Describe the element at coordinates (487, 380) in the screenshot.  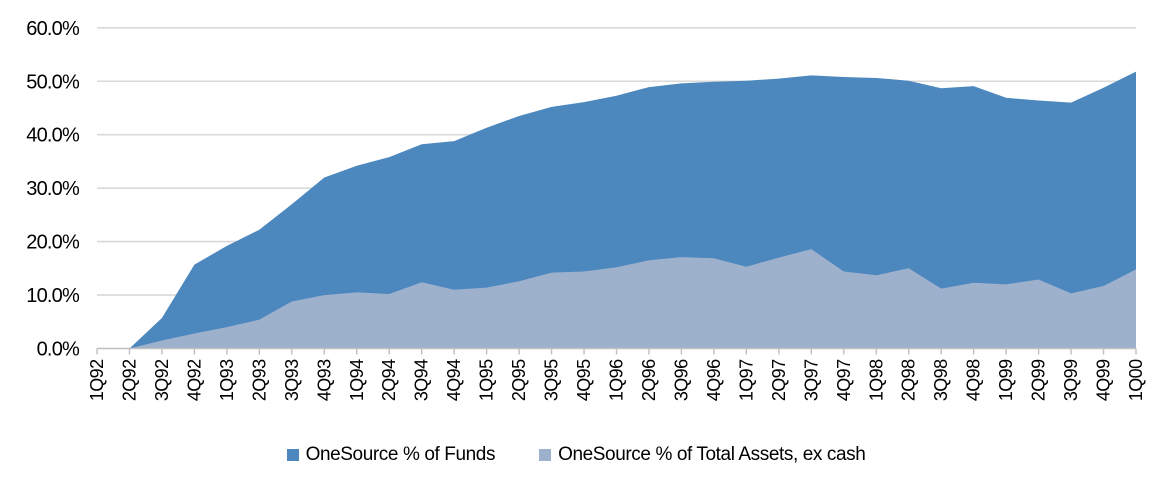
I see `x-axis-label: 1Q95` at that location.